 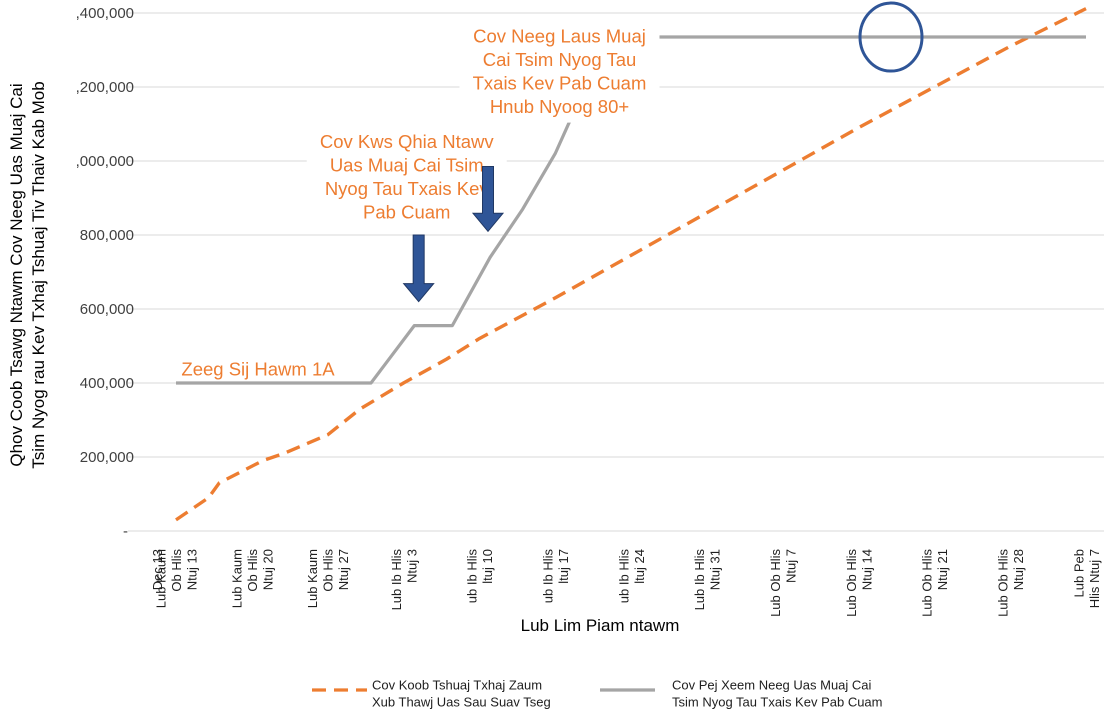 I want to click on x-tick-label-line: ltuj 17, so click(x=563, y=566).